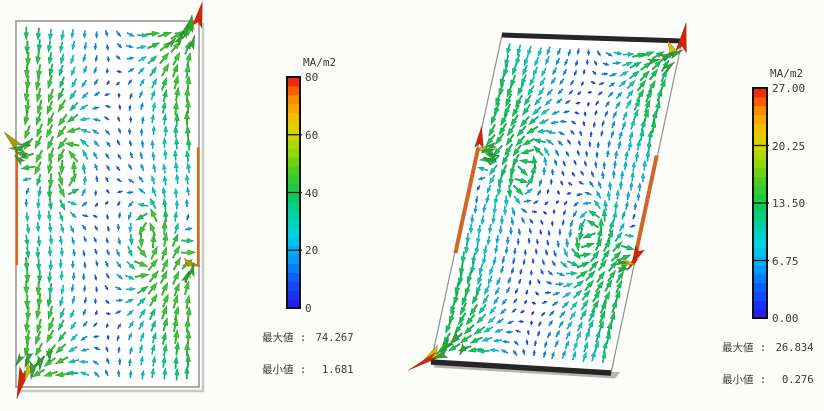 This screenshot has width=824, height=411. I want to click on colorbar-tick-label: 80, so click(312, 77).